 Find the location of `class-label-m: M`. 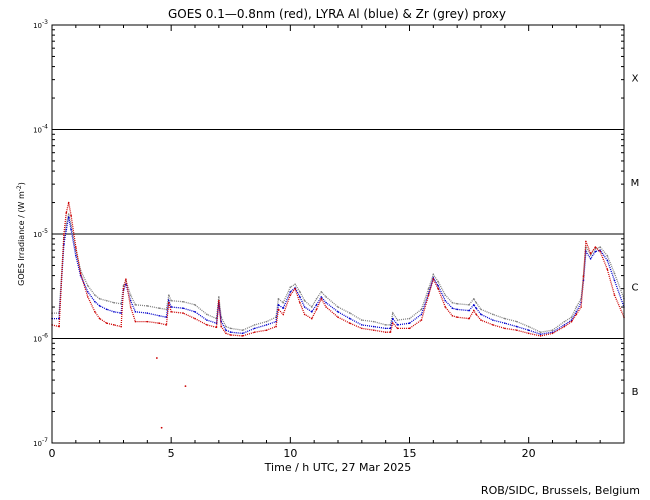

class-label-m: M is located at coordinates (635, 183).